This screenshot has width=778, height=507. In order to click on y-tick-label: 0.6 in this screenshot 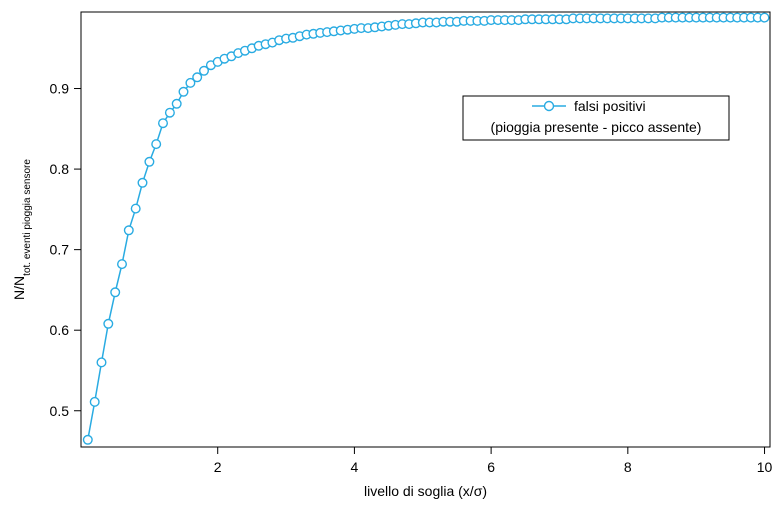, I will do `click(60, 330)`.